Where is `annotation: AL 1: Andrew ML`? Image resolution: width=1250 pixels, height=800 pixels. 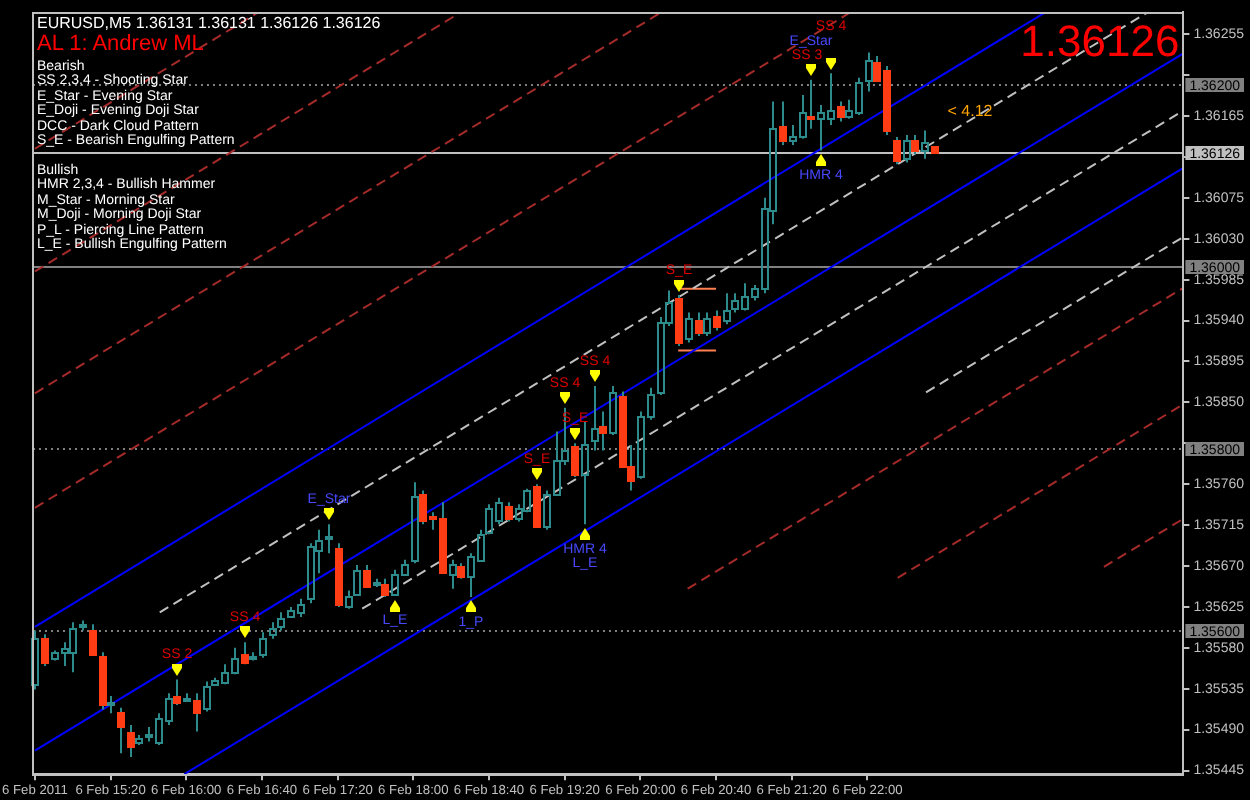
annotation: AL 1: Andrew ML is located at coordinates (120, 44).